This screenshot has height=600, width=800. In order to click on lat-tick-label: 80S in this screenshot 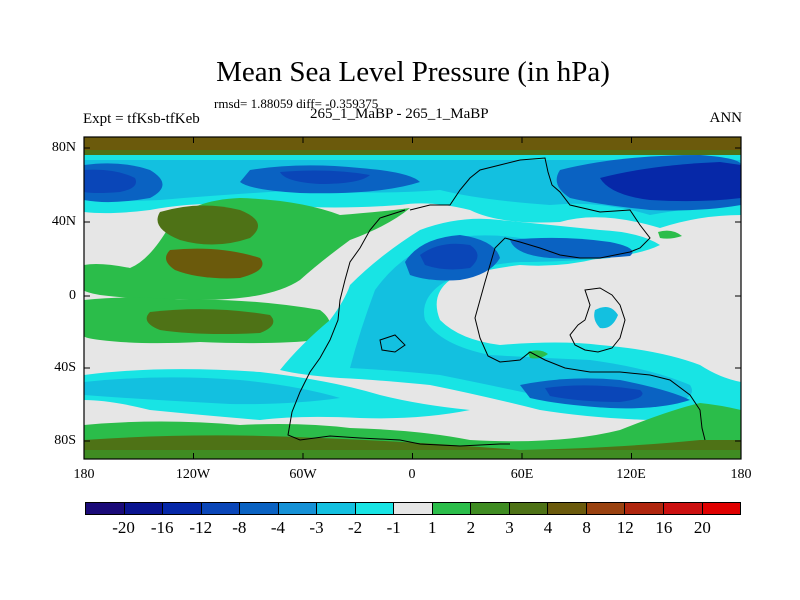, I will do `click(65, 440)`.